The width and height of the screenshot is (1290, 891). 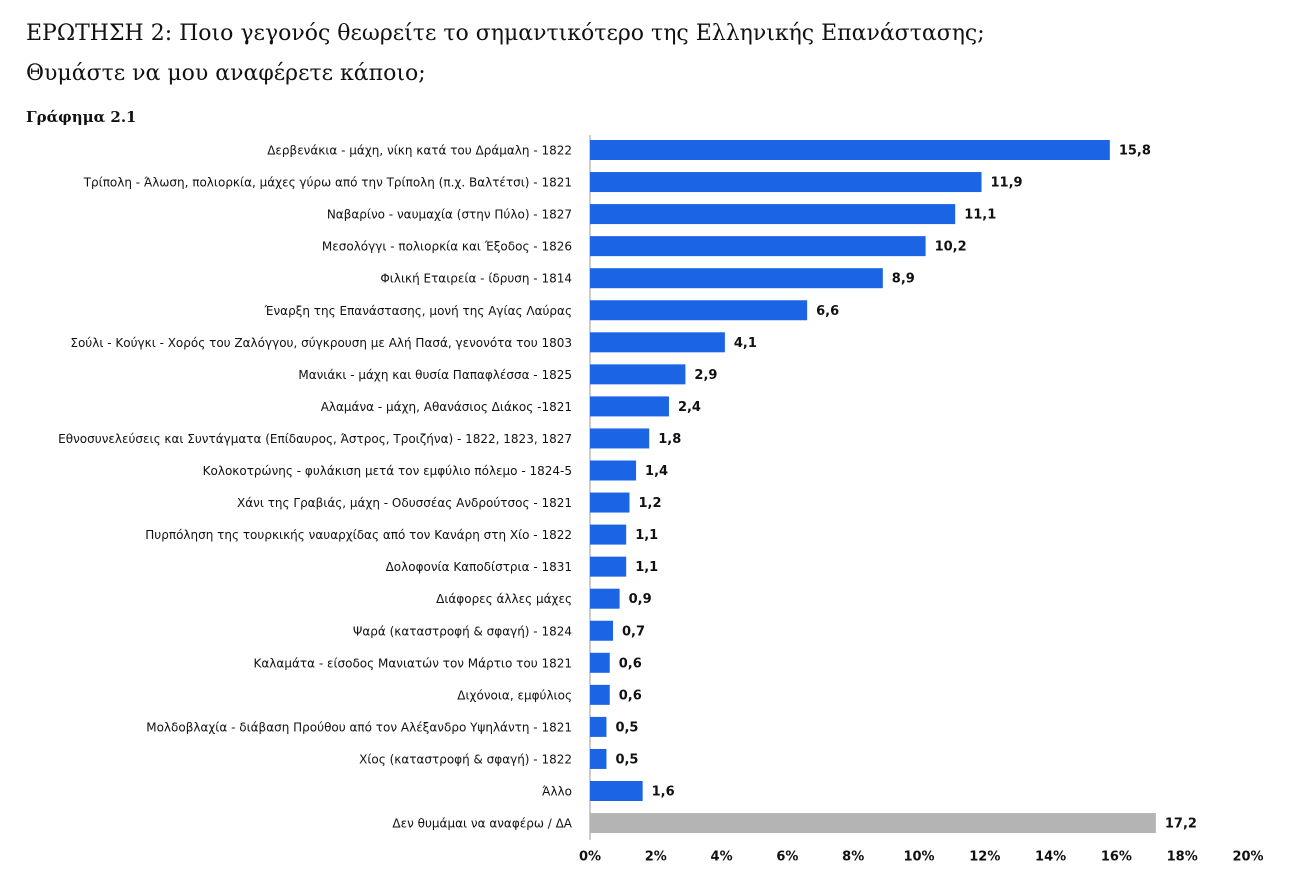 What do you see at coordinates (745, 343) in the screenshot?
I see `value-label: 4,1` at bounding box center [745, 343].